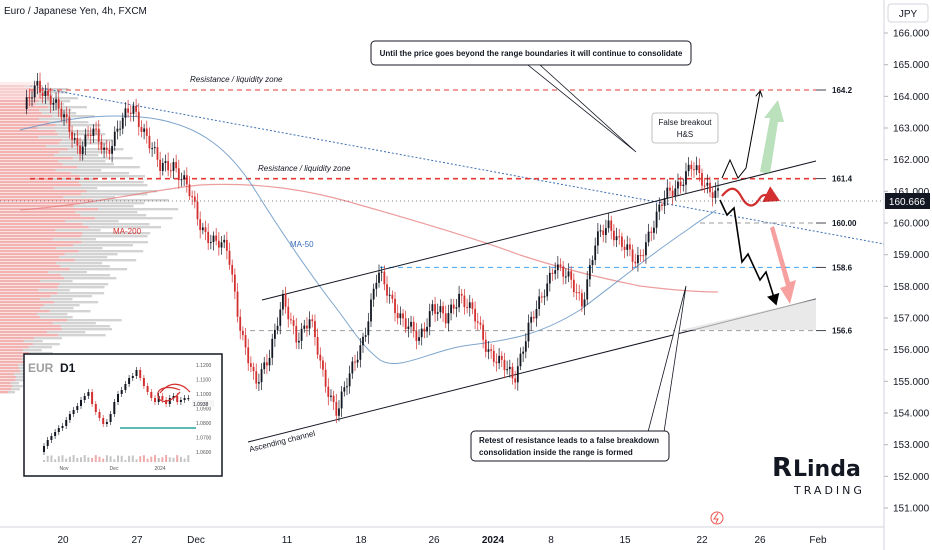 Image resolution: width=932 pixels, height=550 pixels. Describe the element at coordinates (908, 13) in the screenshot. I see `currency-badge: JPY` at that location.